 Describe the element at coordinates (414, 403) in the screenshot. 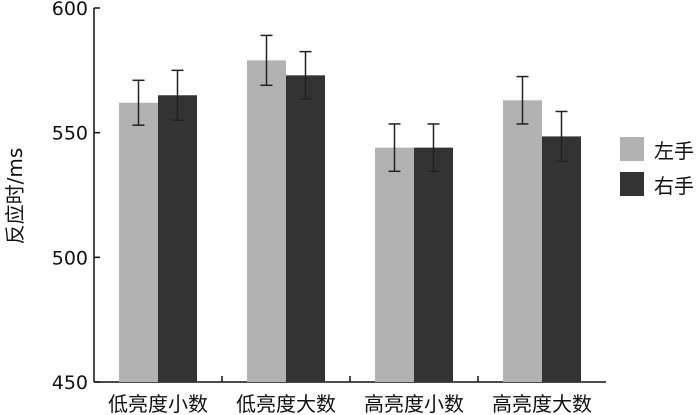

I see `x-tick-label: 高亮度小数` at that location.